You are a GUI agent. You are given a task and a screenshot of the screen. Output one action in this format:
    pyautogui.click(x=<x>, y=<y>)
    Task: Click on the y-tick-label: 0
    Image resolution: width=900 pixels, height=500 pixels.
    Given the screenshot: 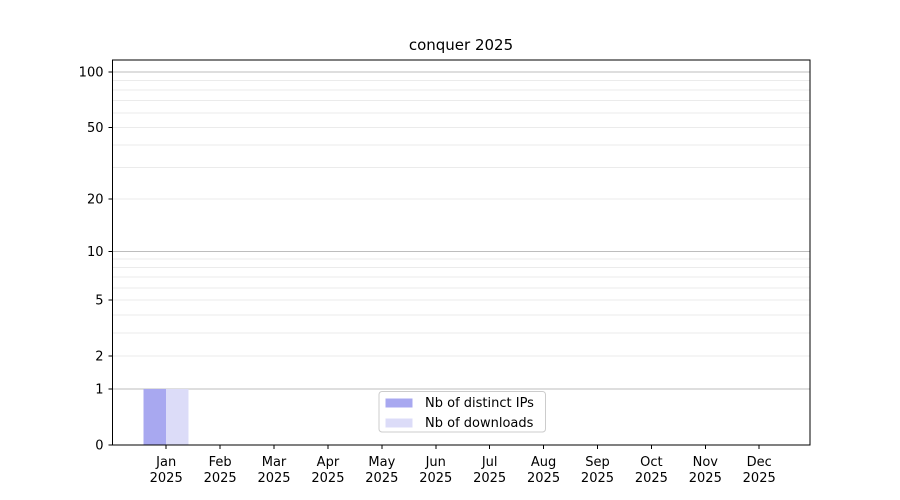 What is the action you would take?
    pyautogui.click(x=99, y=446)
    